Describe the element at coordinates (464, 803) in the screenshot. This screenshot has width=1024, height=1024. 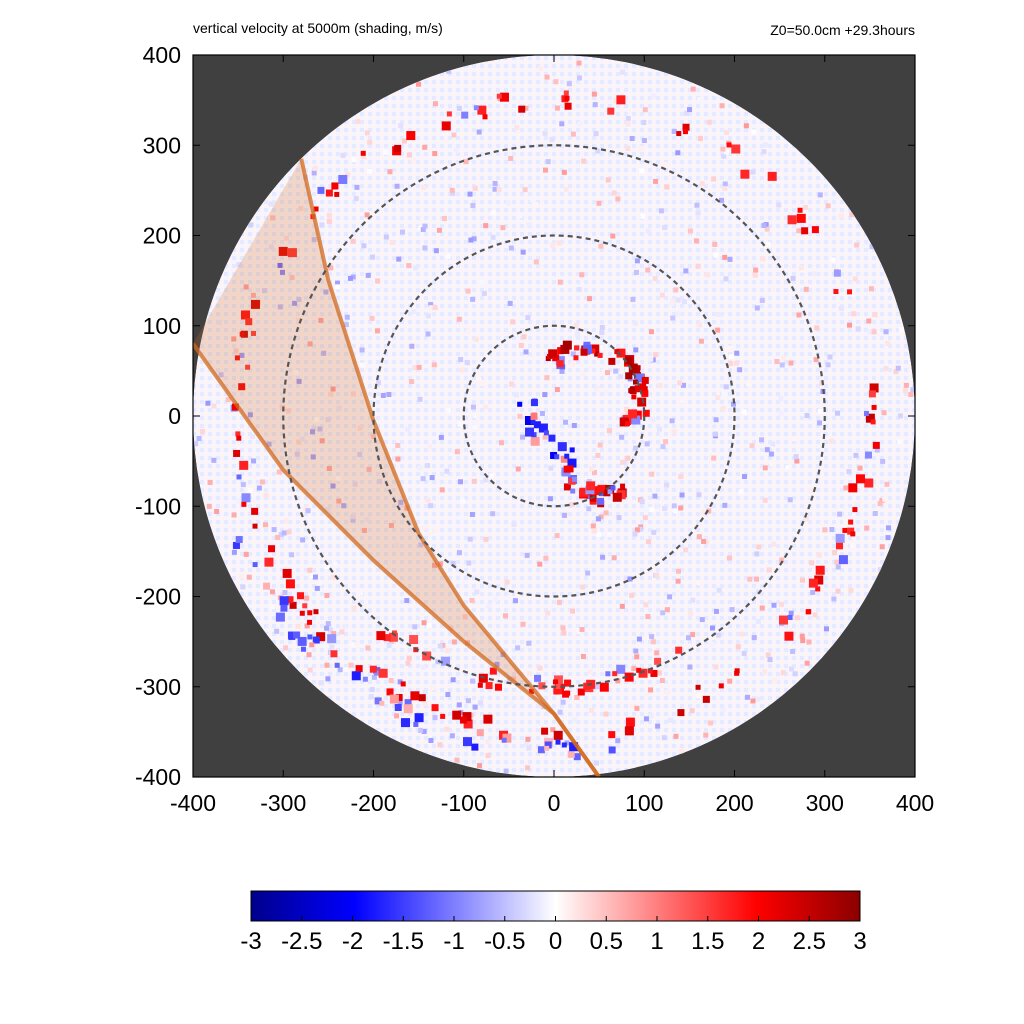
I see `x-tick-label: -100` at that location.